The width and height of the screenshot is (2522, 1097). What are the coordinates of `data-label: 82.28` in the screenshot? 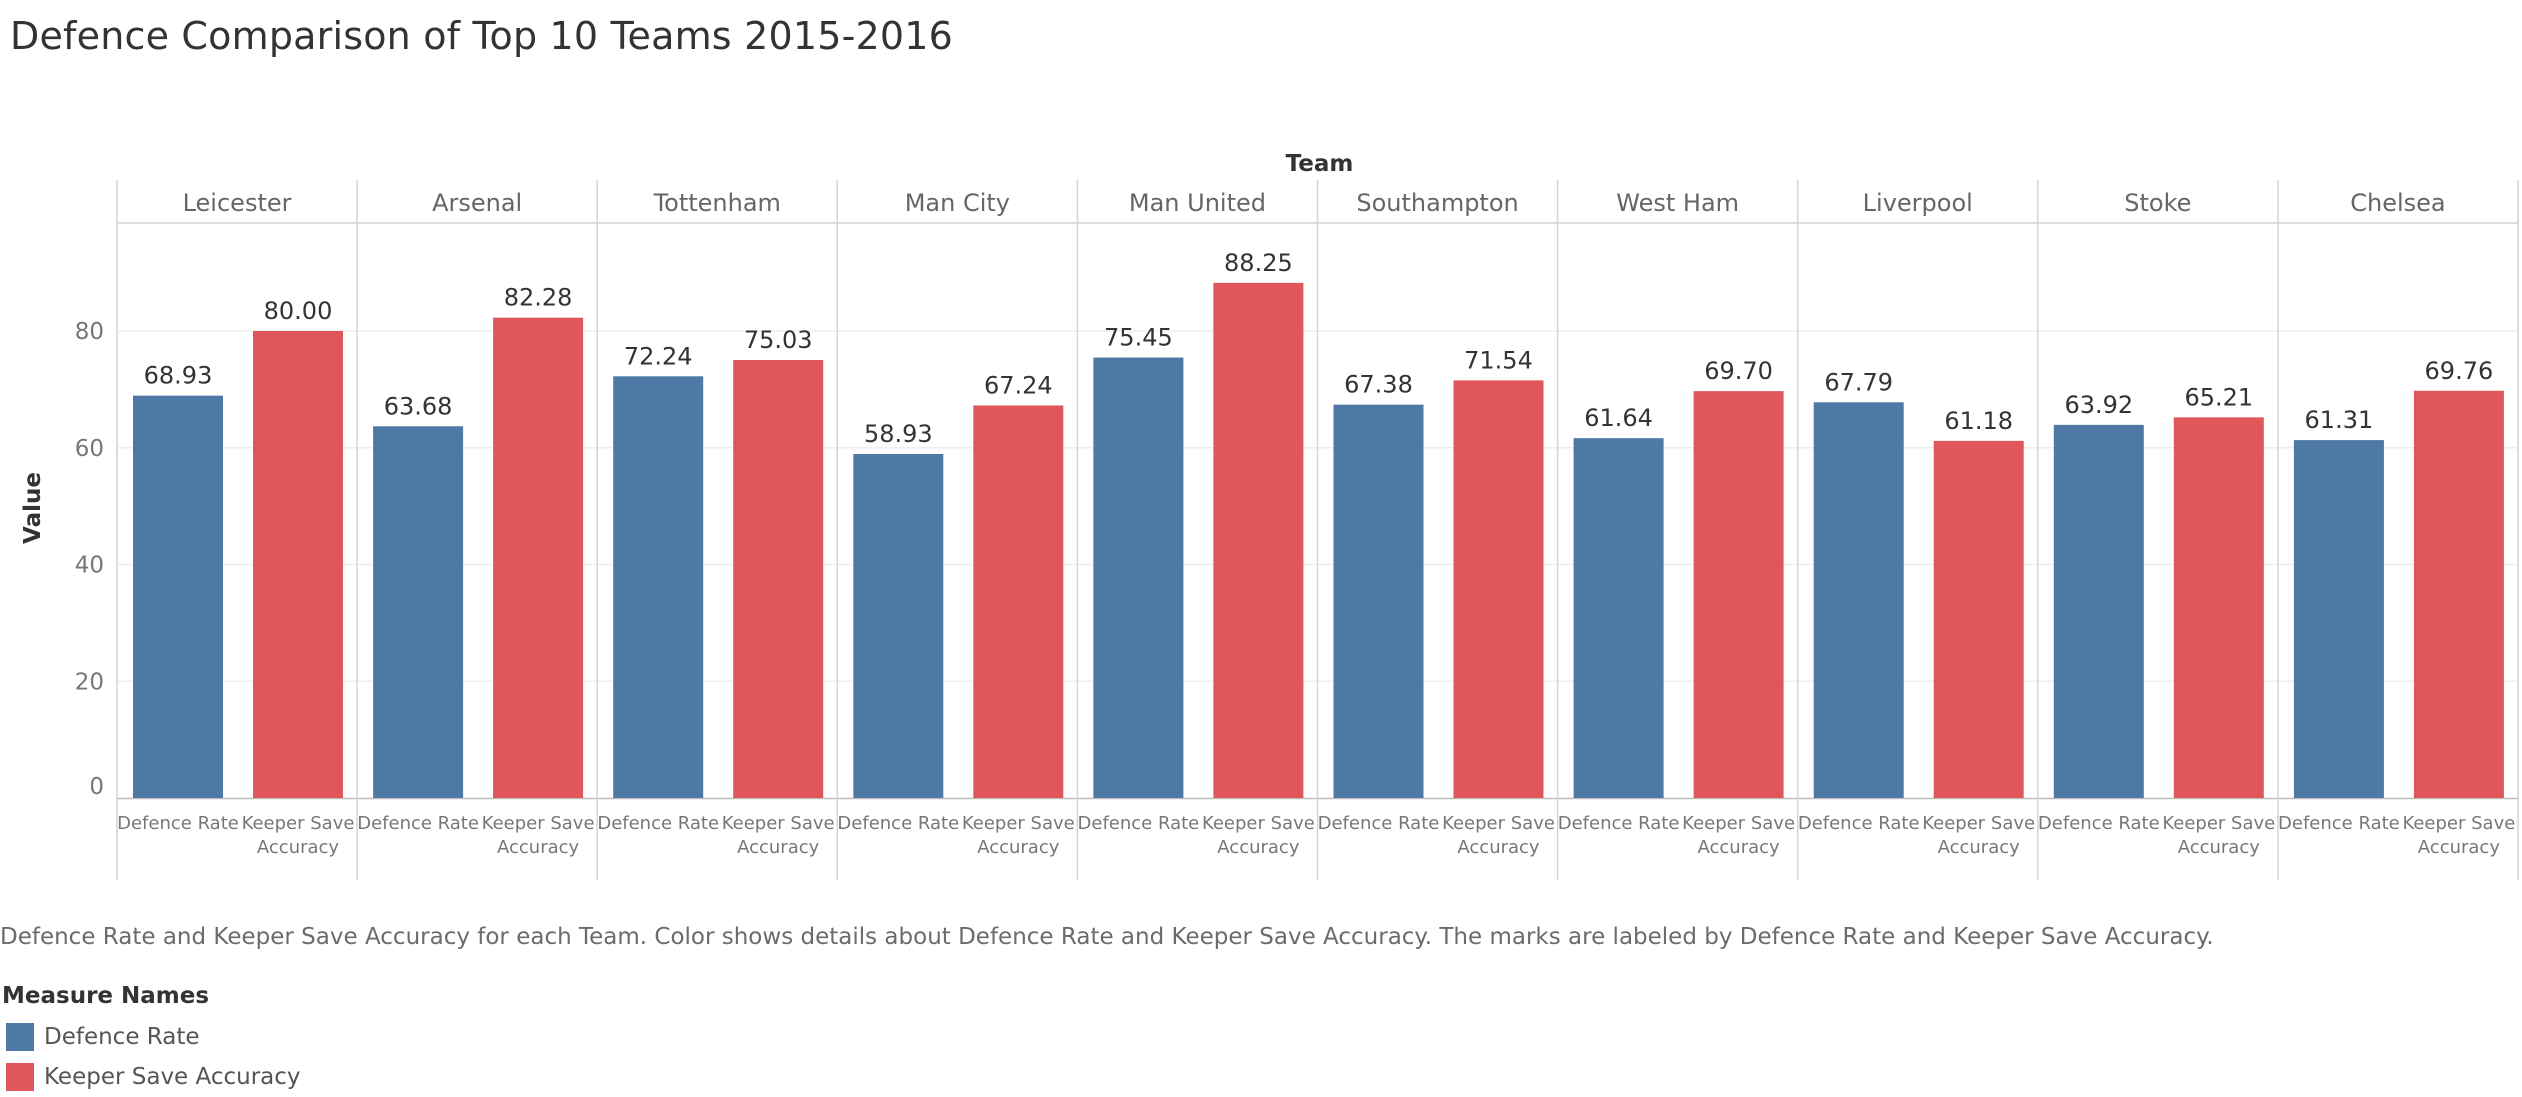 It's located at (538, 298).